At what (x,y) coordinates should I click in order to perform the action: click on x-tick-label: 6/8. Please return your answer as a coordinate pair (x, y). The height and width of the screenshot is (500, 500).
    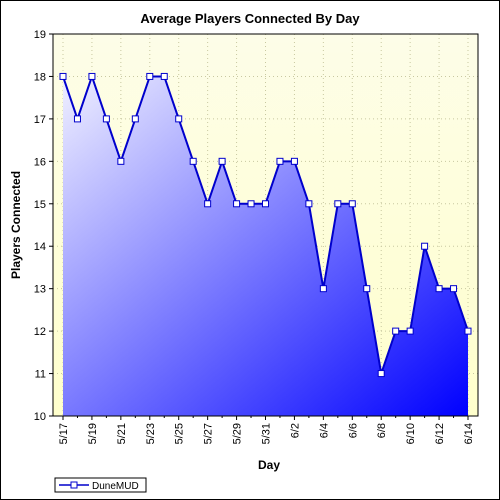
    Looking at the image, I should click on (382, 430).